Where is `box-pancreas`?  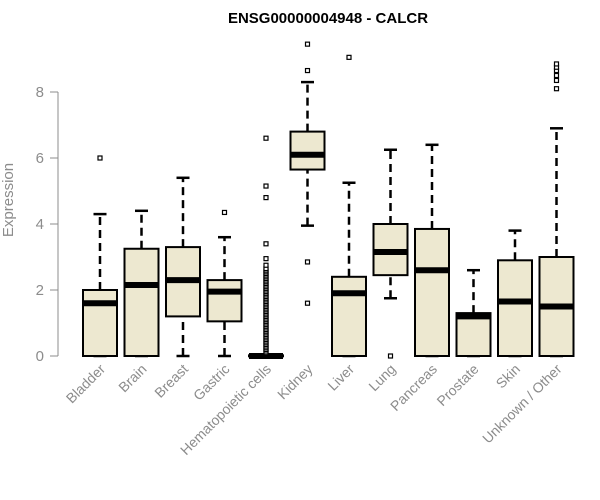 box-pancreas is located at coordinates (432, 250).